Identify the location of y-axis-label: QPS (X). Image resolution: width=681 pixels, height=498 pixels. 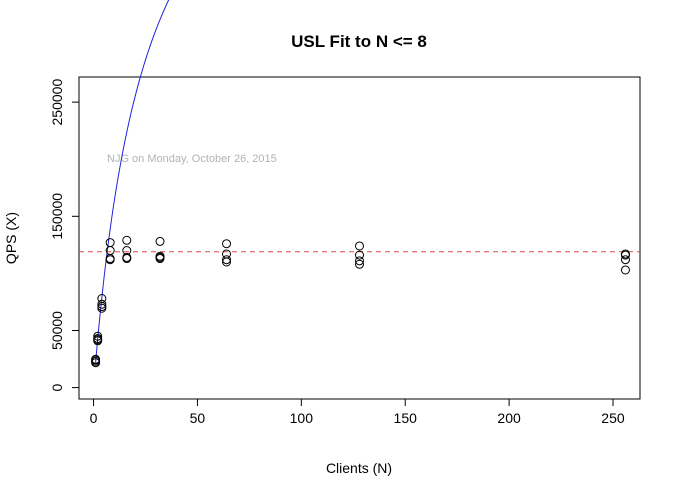
(11, 238).